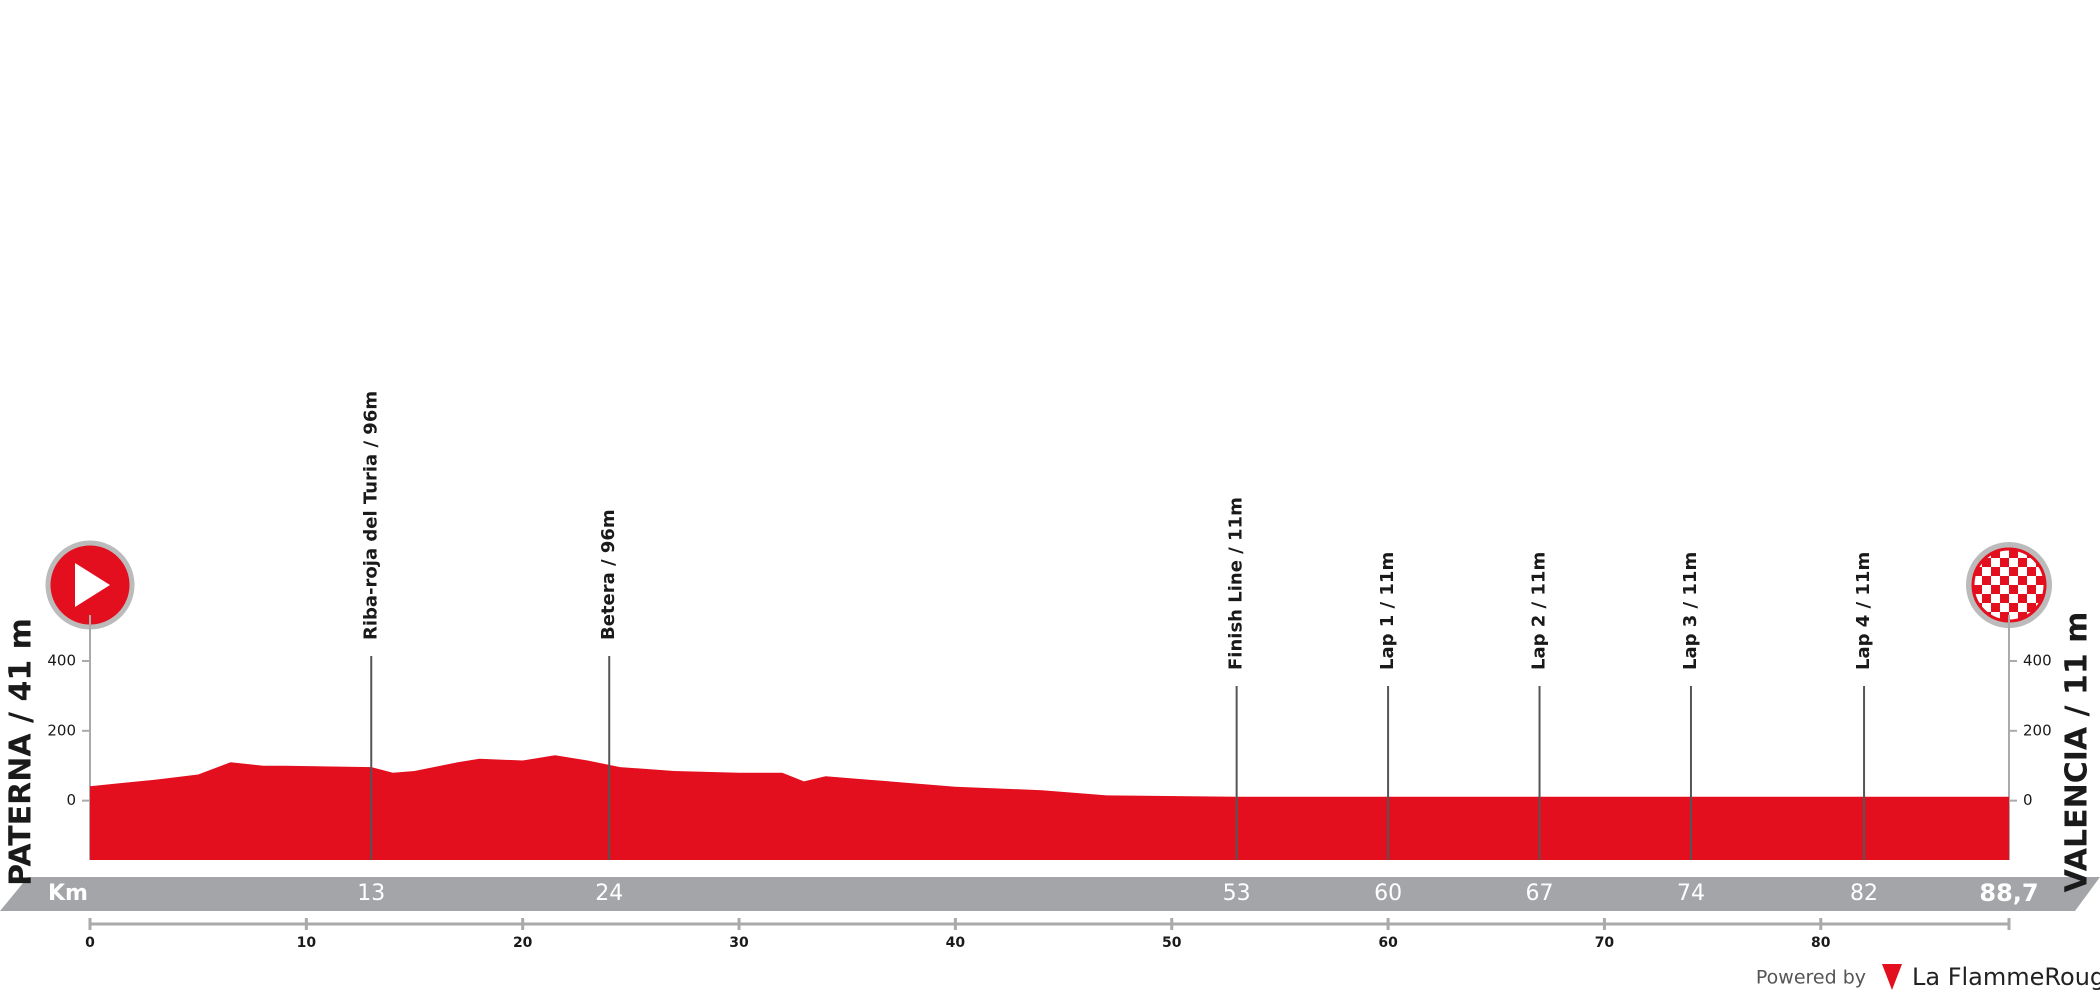  I want to click on km-bar-label: 24, so click(609, 893).